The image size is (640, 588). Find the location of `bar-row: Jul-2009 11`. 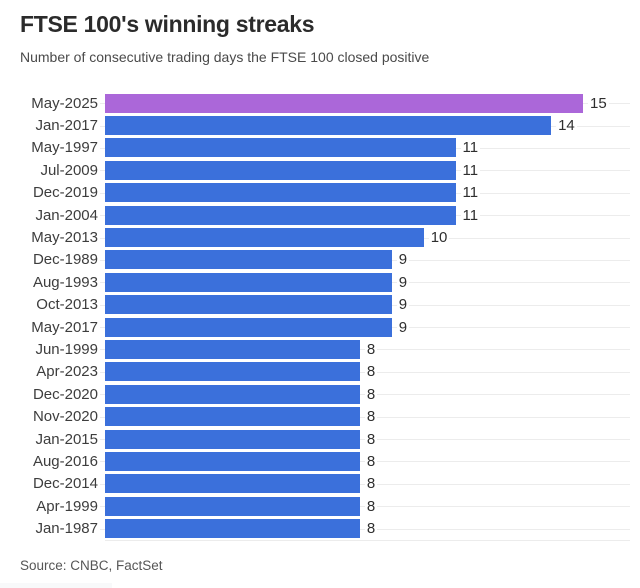

bar-row: Jul-2009 11 is located at coordinates (325, 170).